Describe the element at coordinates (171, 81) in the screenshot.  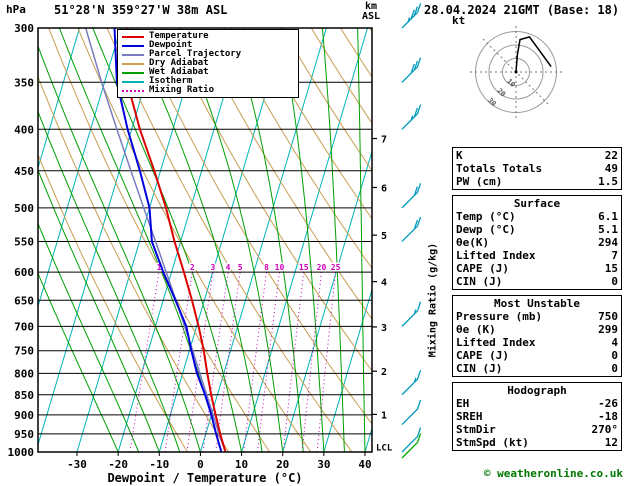
I see `legend-label: Isotherm` at that location.